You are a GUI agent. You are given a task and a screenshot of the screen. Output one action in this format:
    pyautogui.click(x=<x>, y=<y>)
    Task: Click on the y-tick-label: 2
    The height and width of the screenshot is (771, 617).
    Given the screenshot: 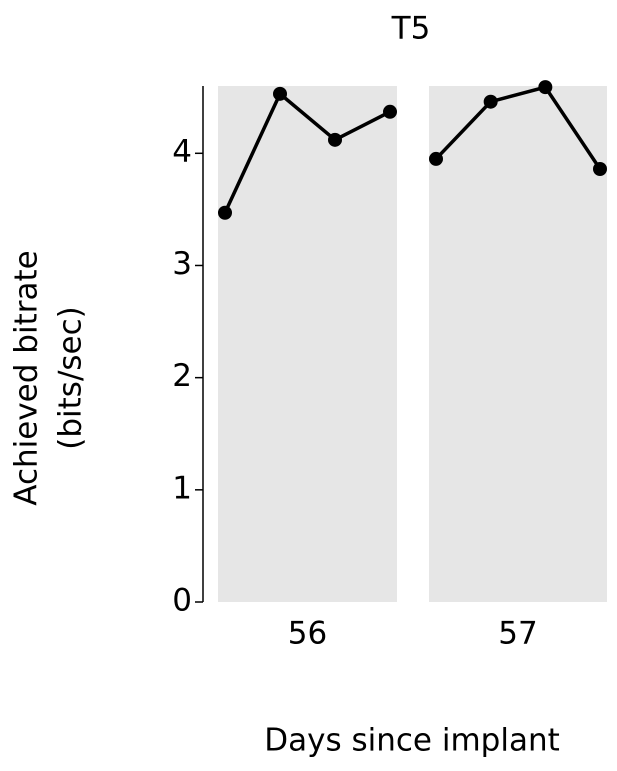 What is the action you would take?
    pyautogui.click(x=182, y=376)
    